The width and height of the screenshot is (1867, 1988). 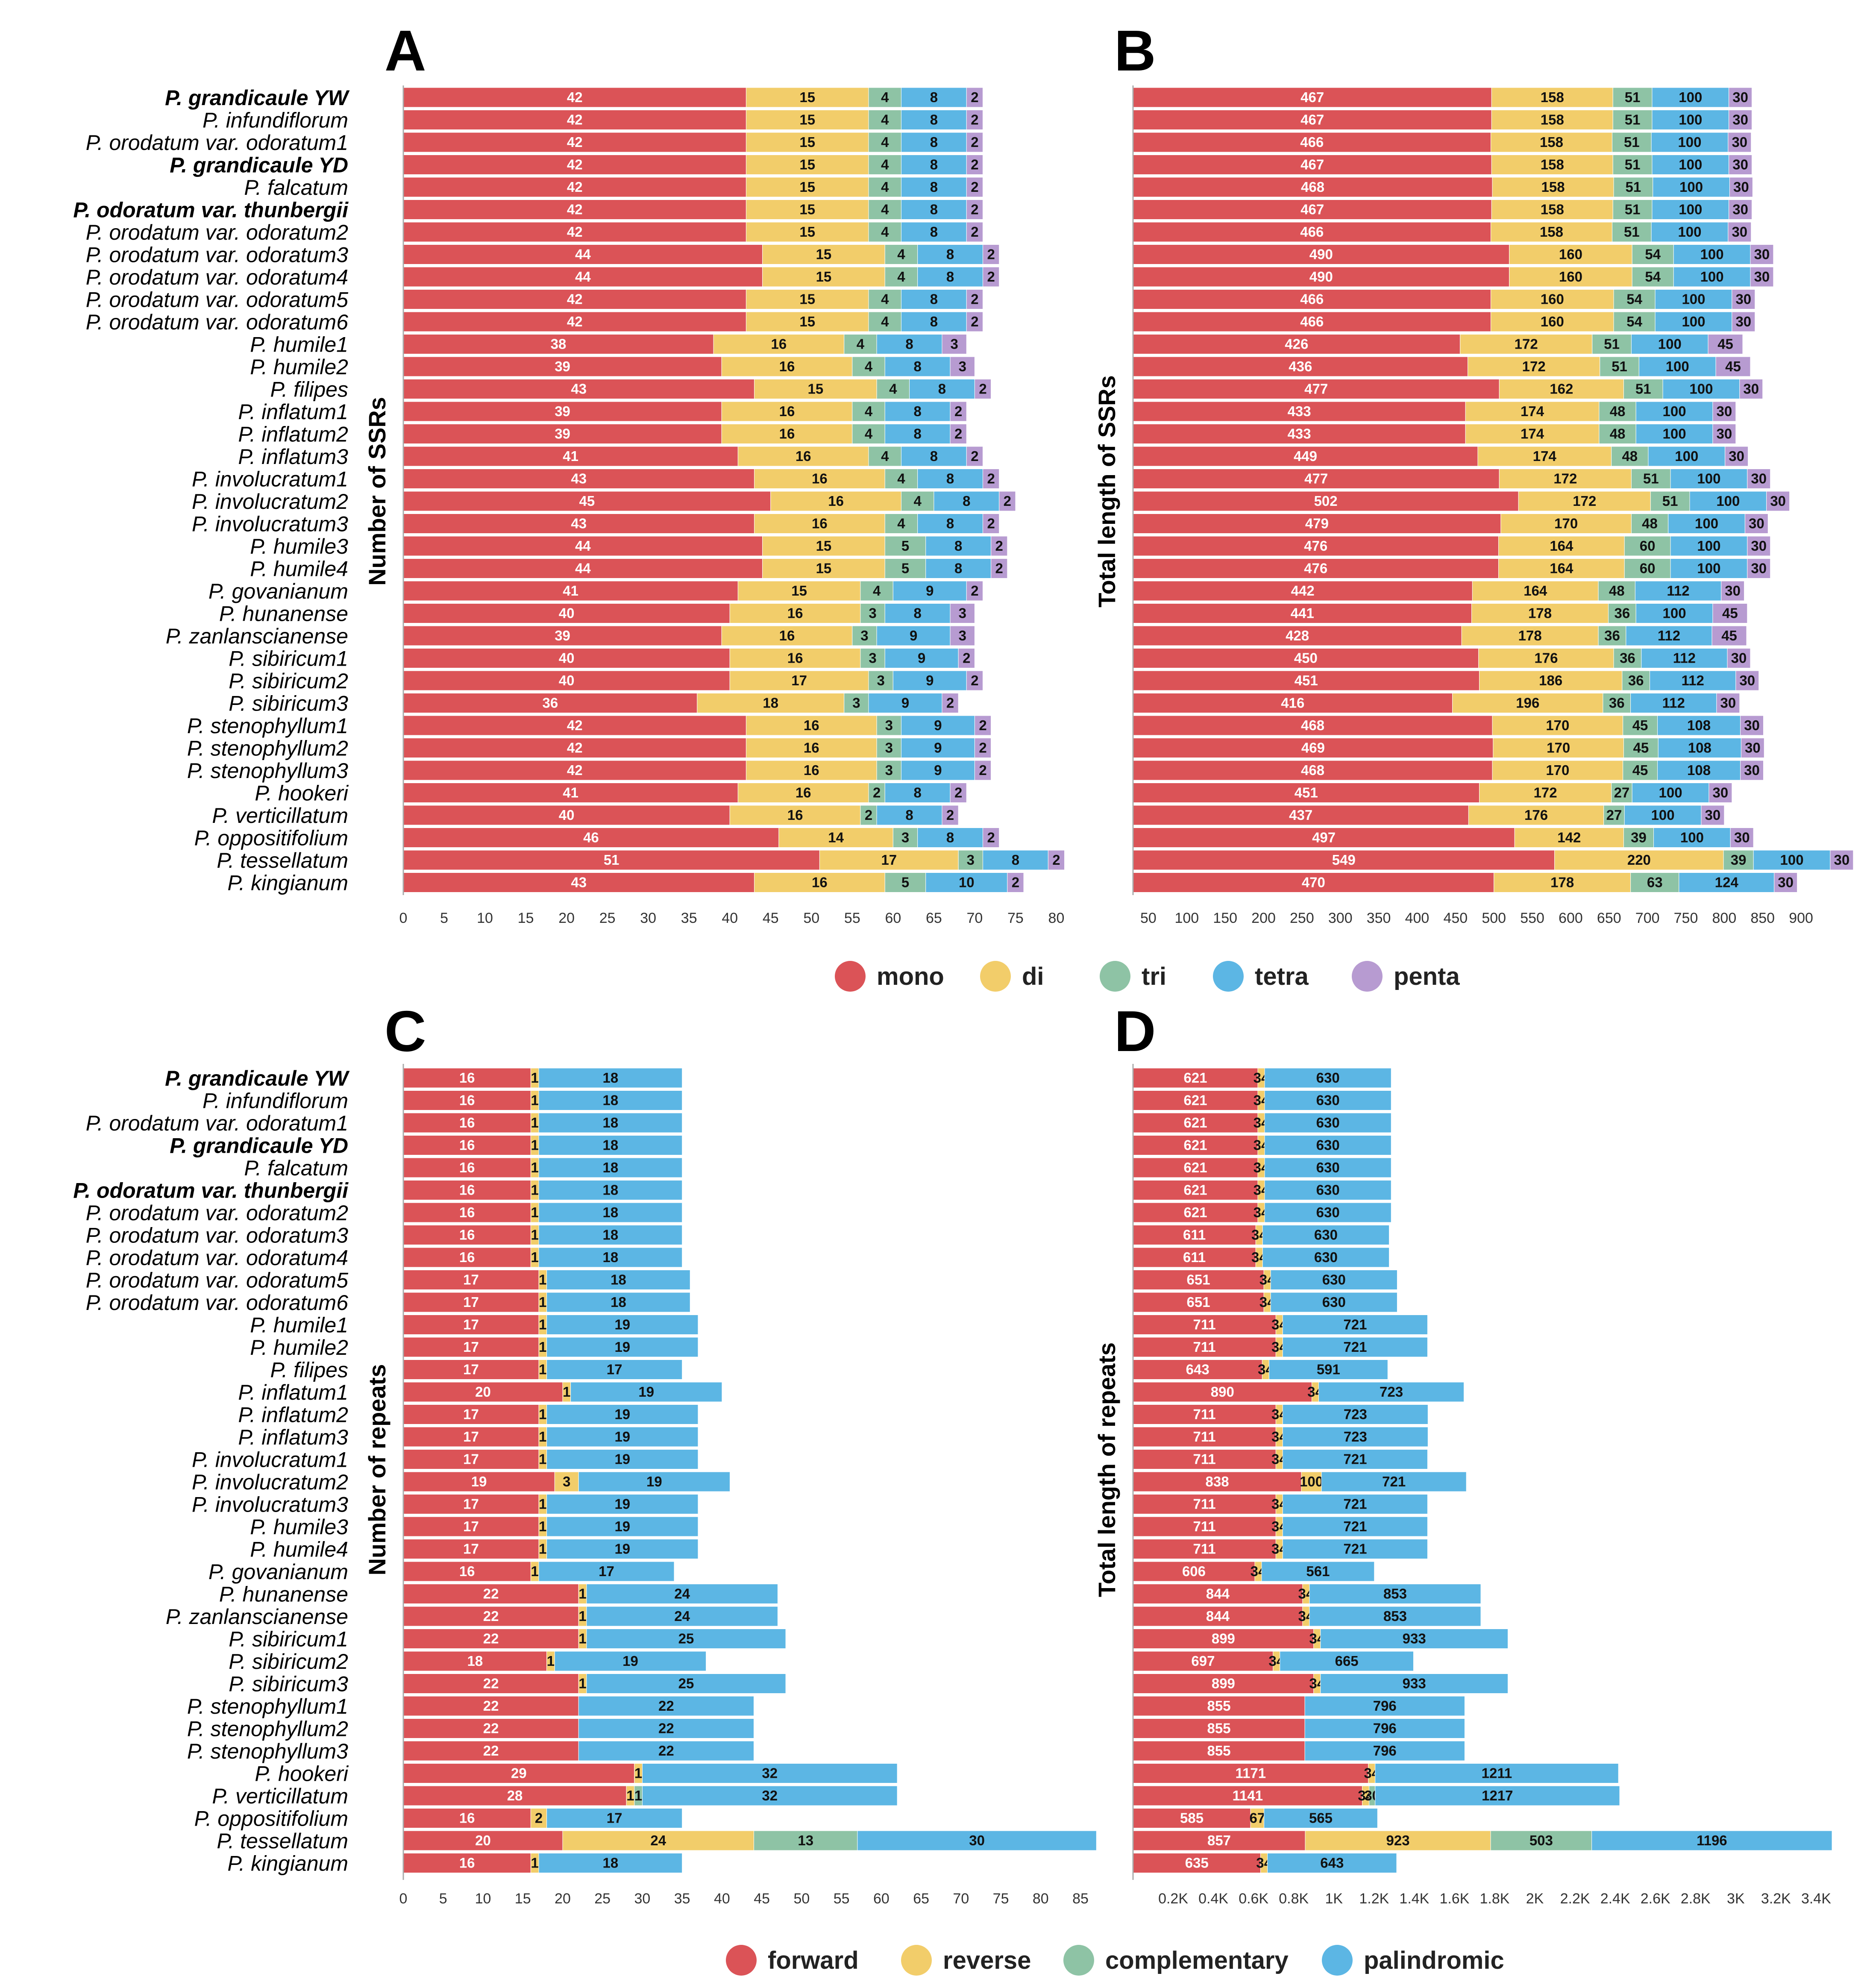 I want to click on bar-row-D-34: 585 67 565, so click(x=1256, y=1818).